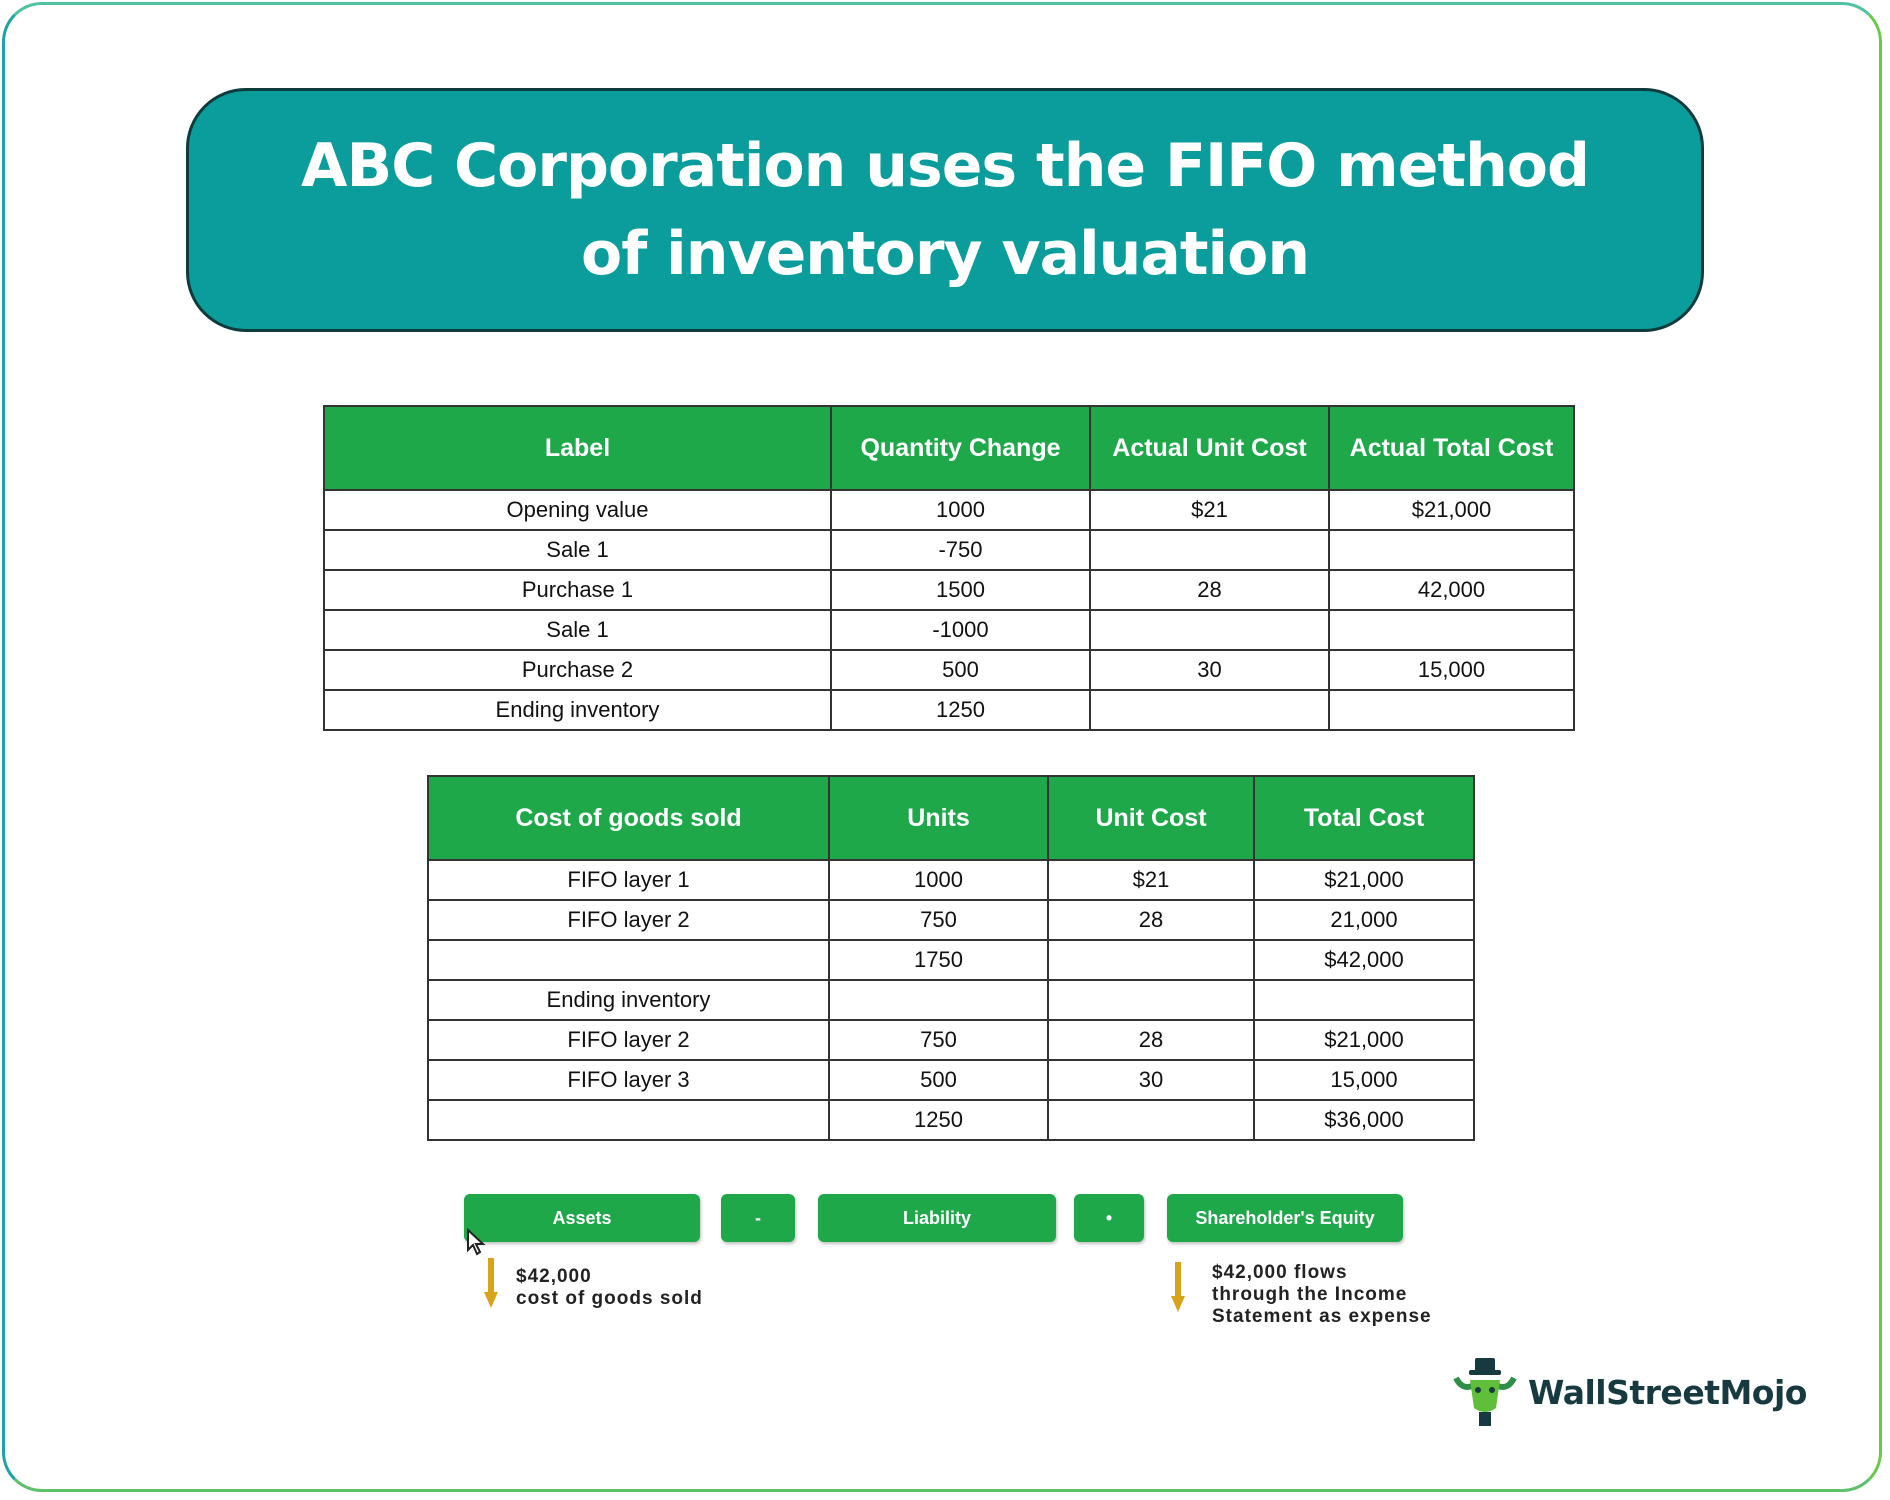  I want to click on cogs-note: $42,000 cost of goods sold, so click(609, 1287).